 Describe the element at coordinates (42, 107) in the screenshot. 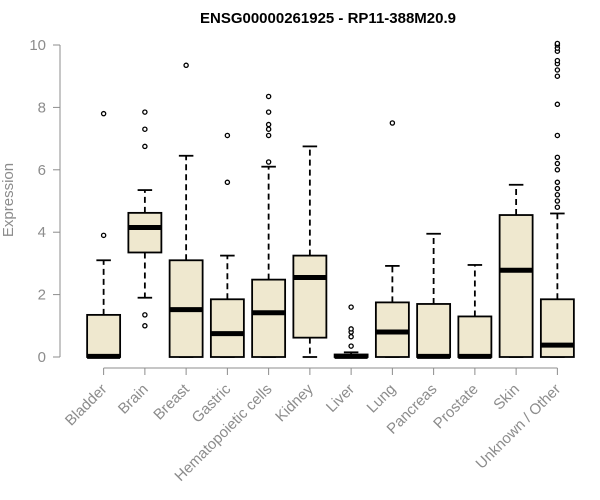

I see `y-tick-label: 8` at that location.